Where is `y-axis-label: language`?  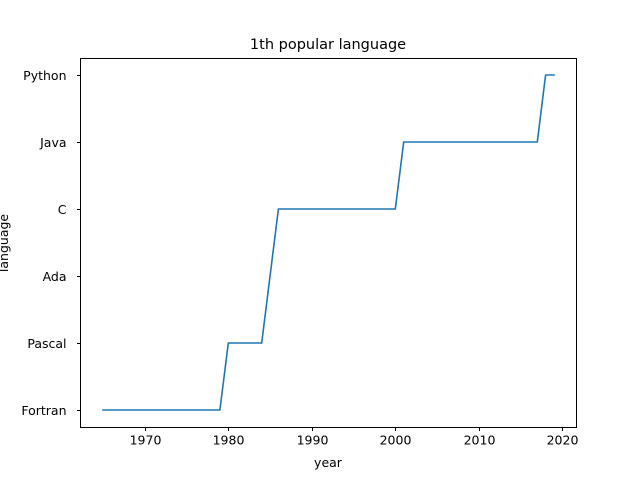 y-axis-label: language is located at coordinates (5, 243).